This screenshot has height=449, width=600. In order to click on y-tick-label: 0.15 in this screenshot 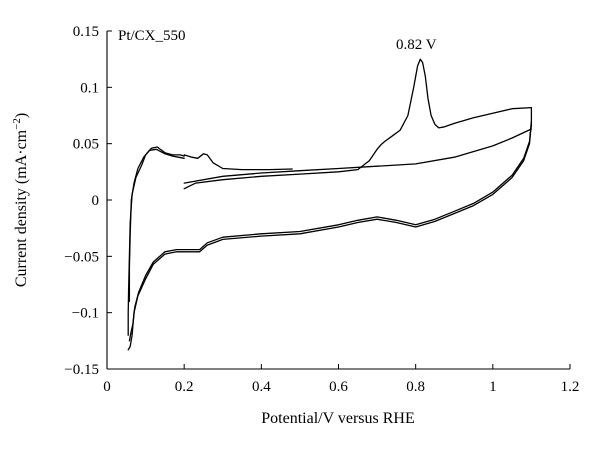, I will do `click(86, 32)`.